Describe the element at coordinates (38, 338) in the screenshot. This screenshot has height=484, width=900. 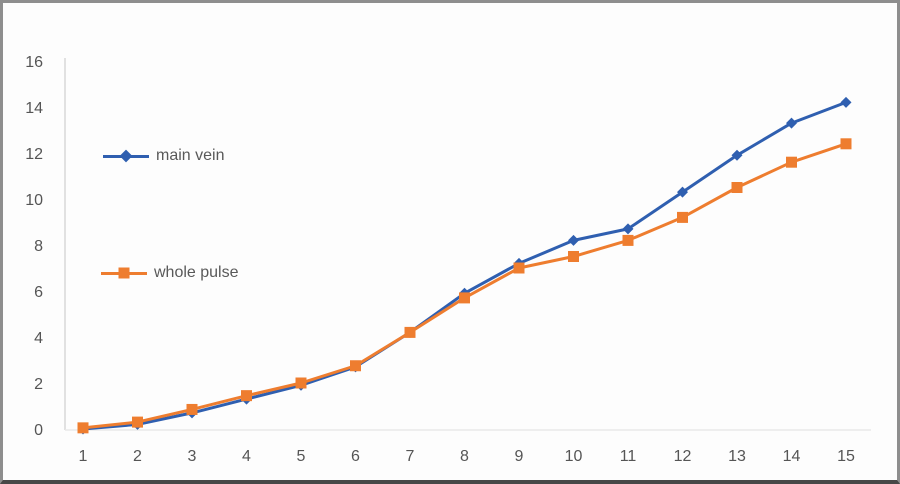
I see `y-tick-label: 4` at that location.